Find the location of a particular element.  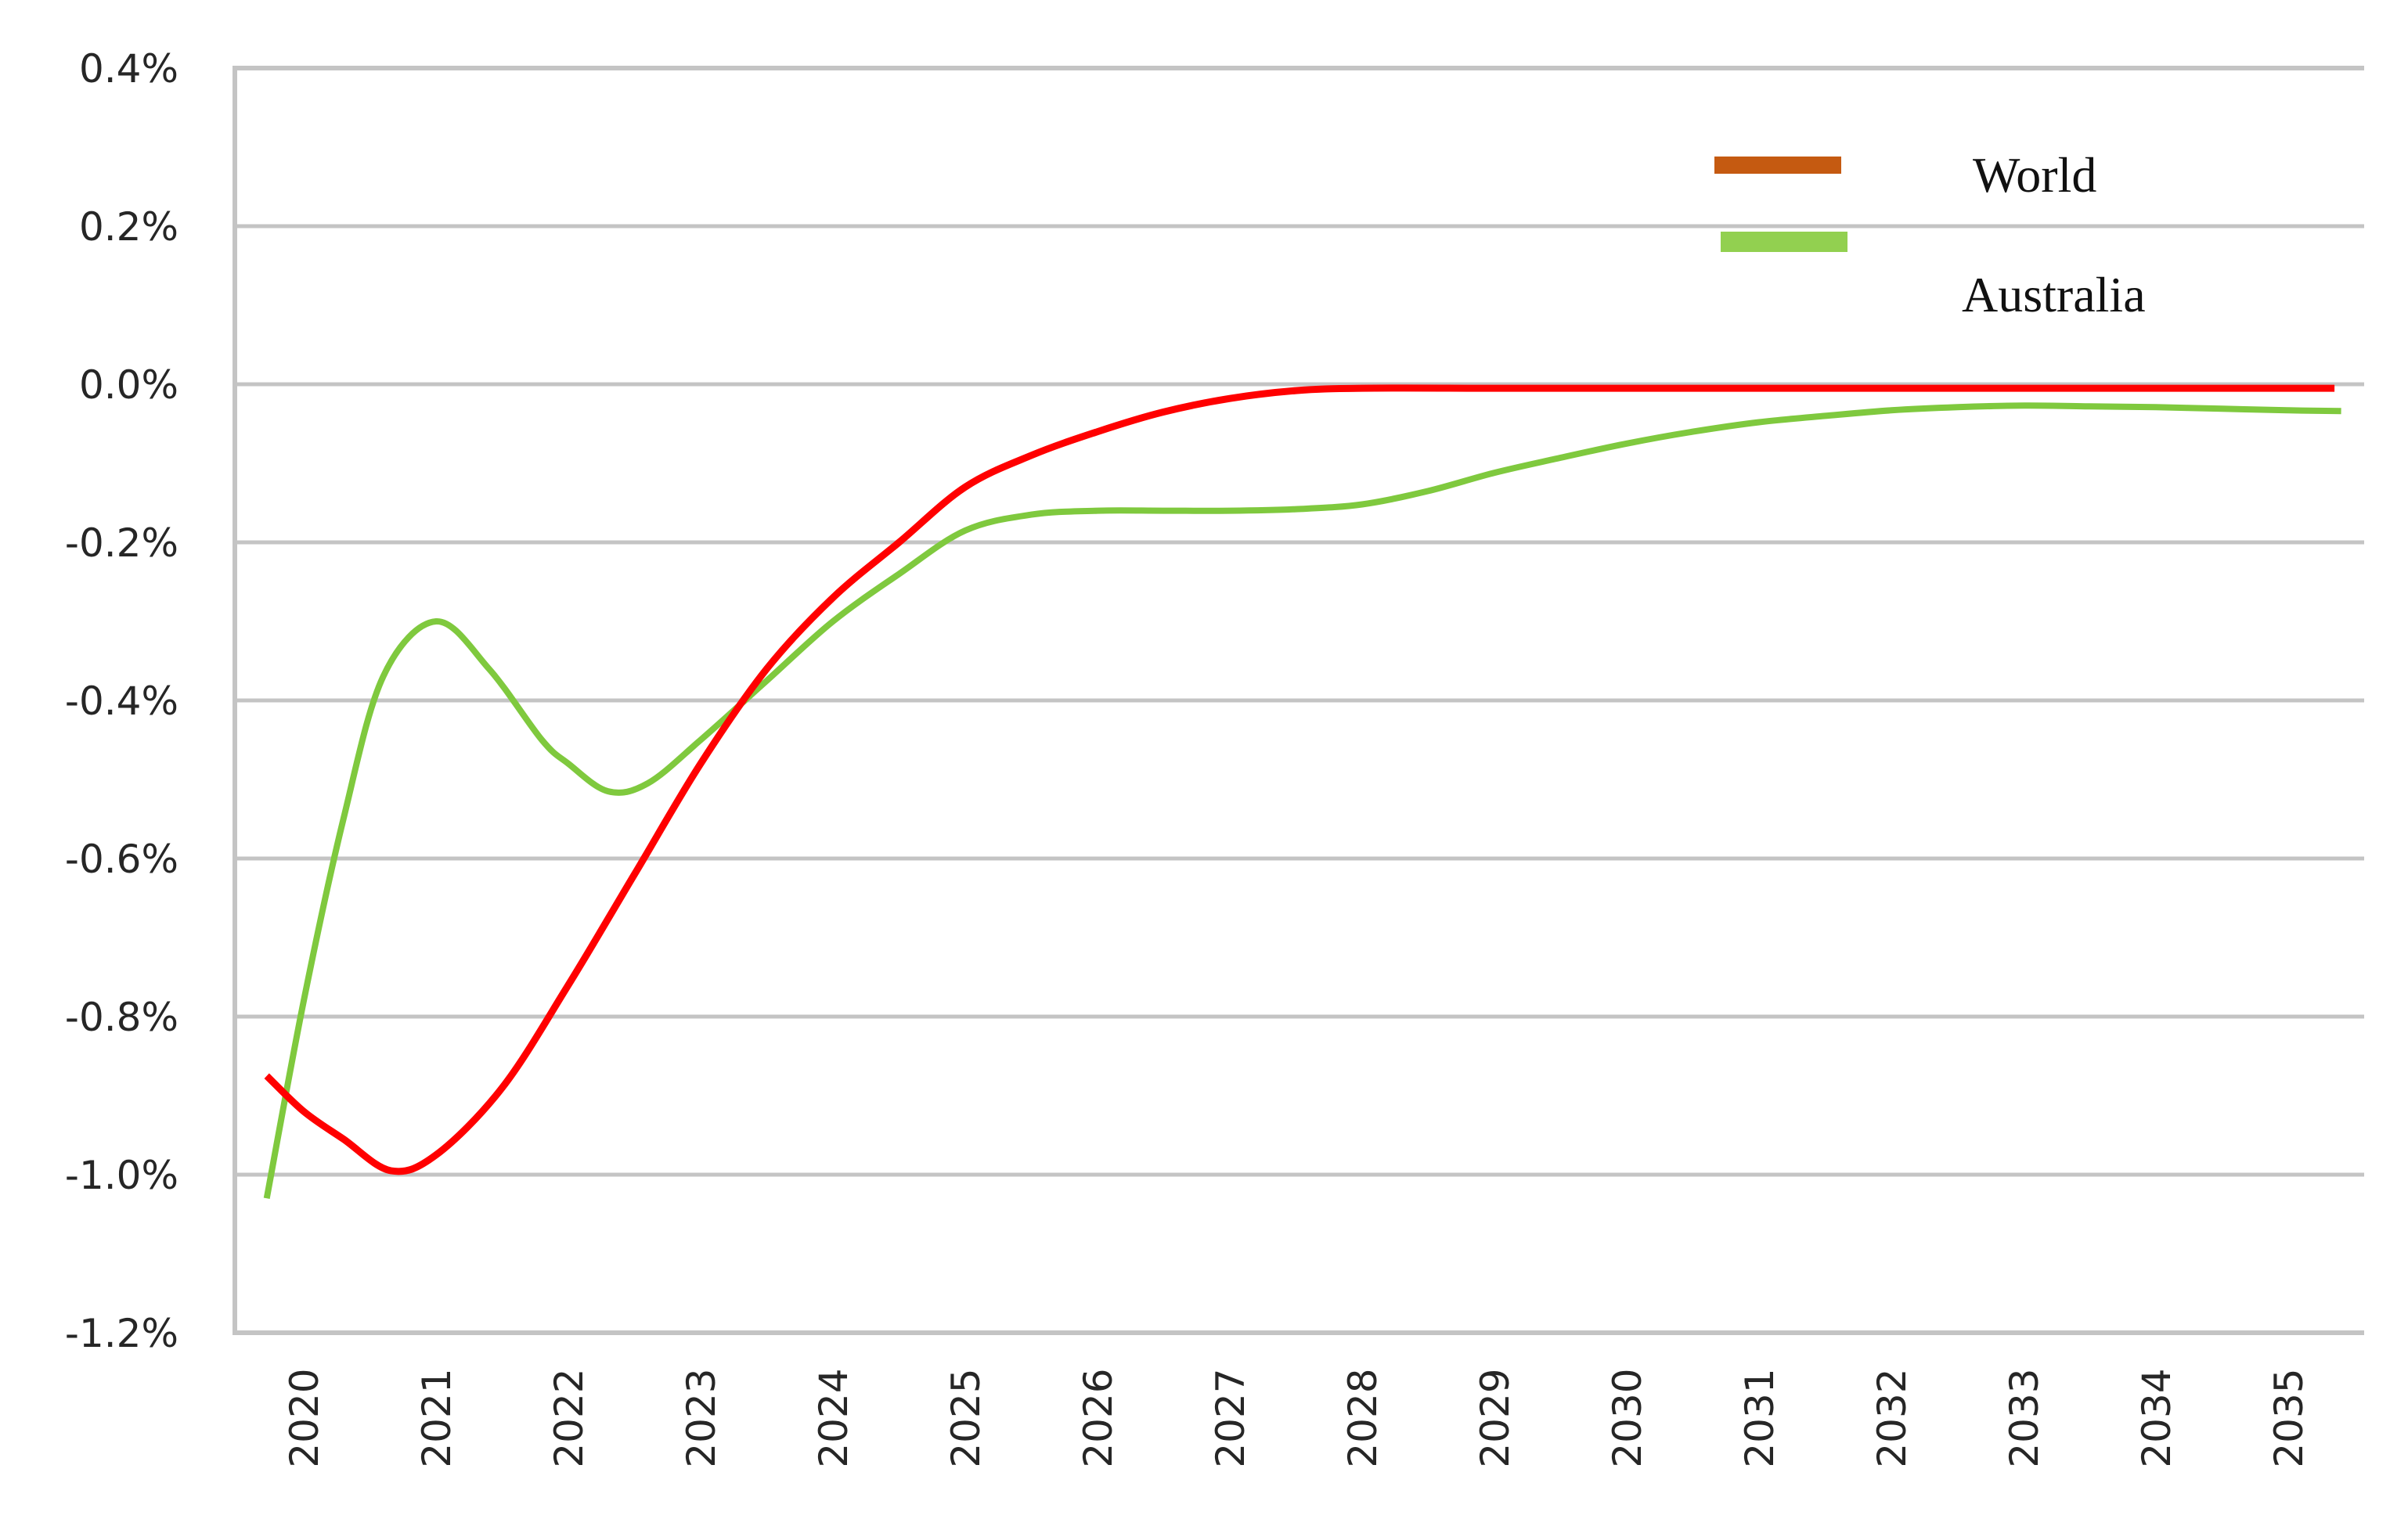

x-tick-label: 2020 is located at coordinates (304, 1417).